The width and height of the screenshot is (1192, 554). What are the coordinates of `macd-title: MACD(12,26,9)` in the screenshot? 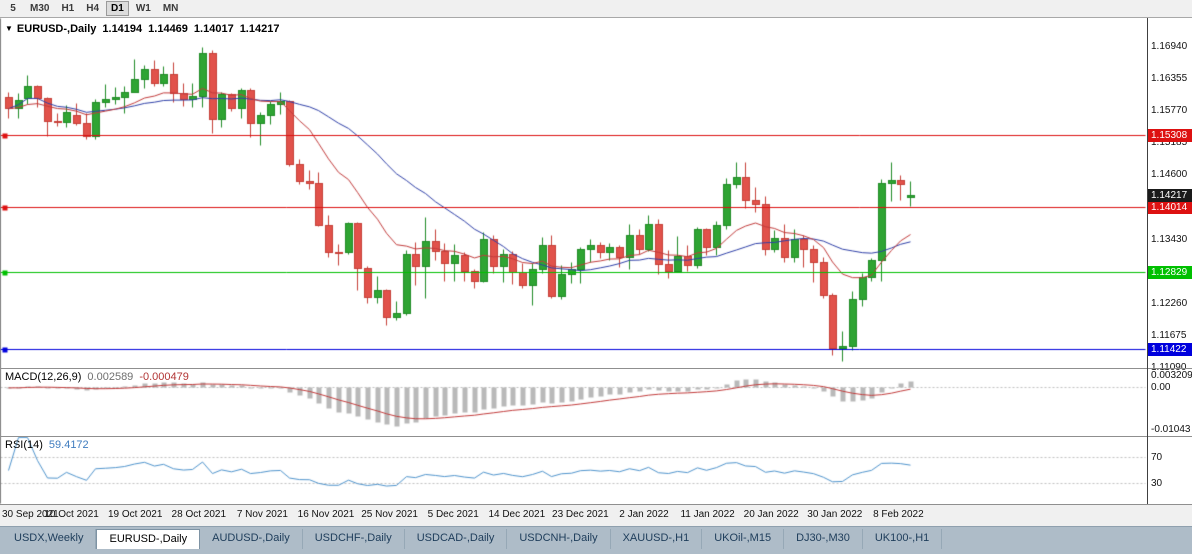 It's located at (43, 377).